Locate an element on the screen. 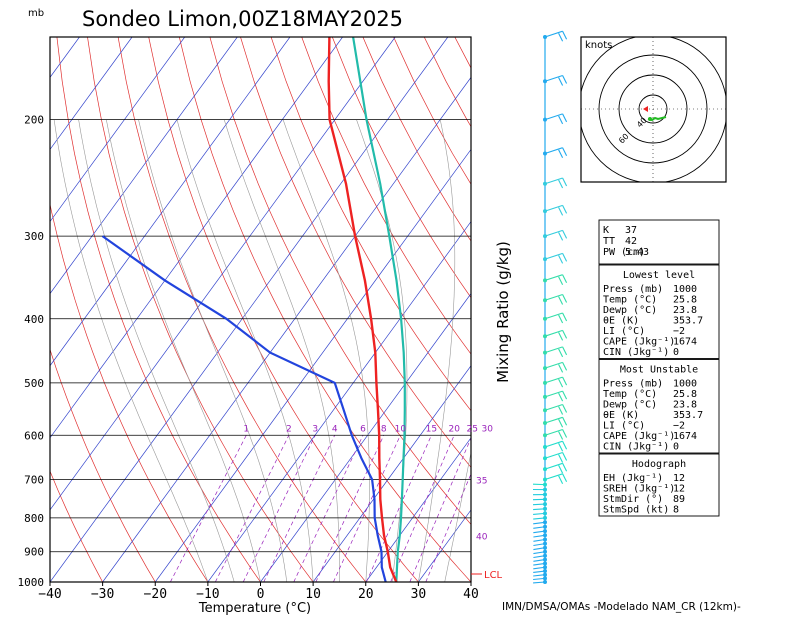  pressure-tick-label: 400 is located at coordinates (34, 319).